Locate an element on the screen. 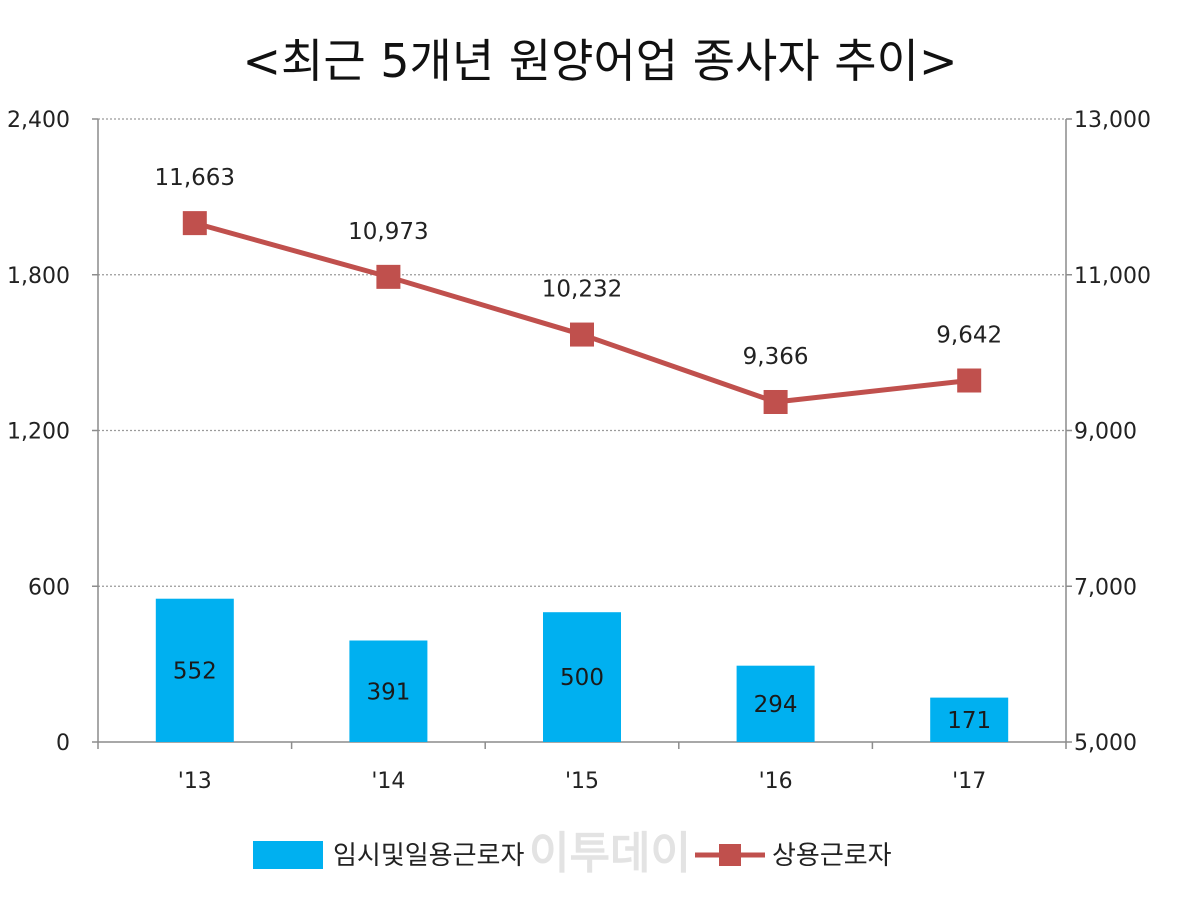  line-path is located at coordinates (582, 312).